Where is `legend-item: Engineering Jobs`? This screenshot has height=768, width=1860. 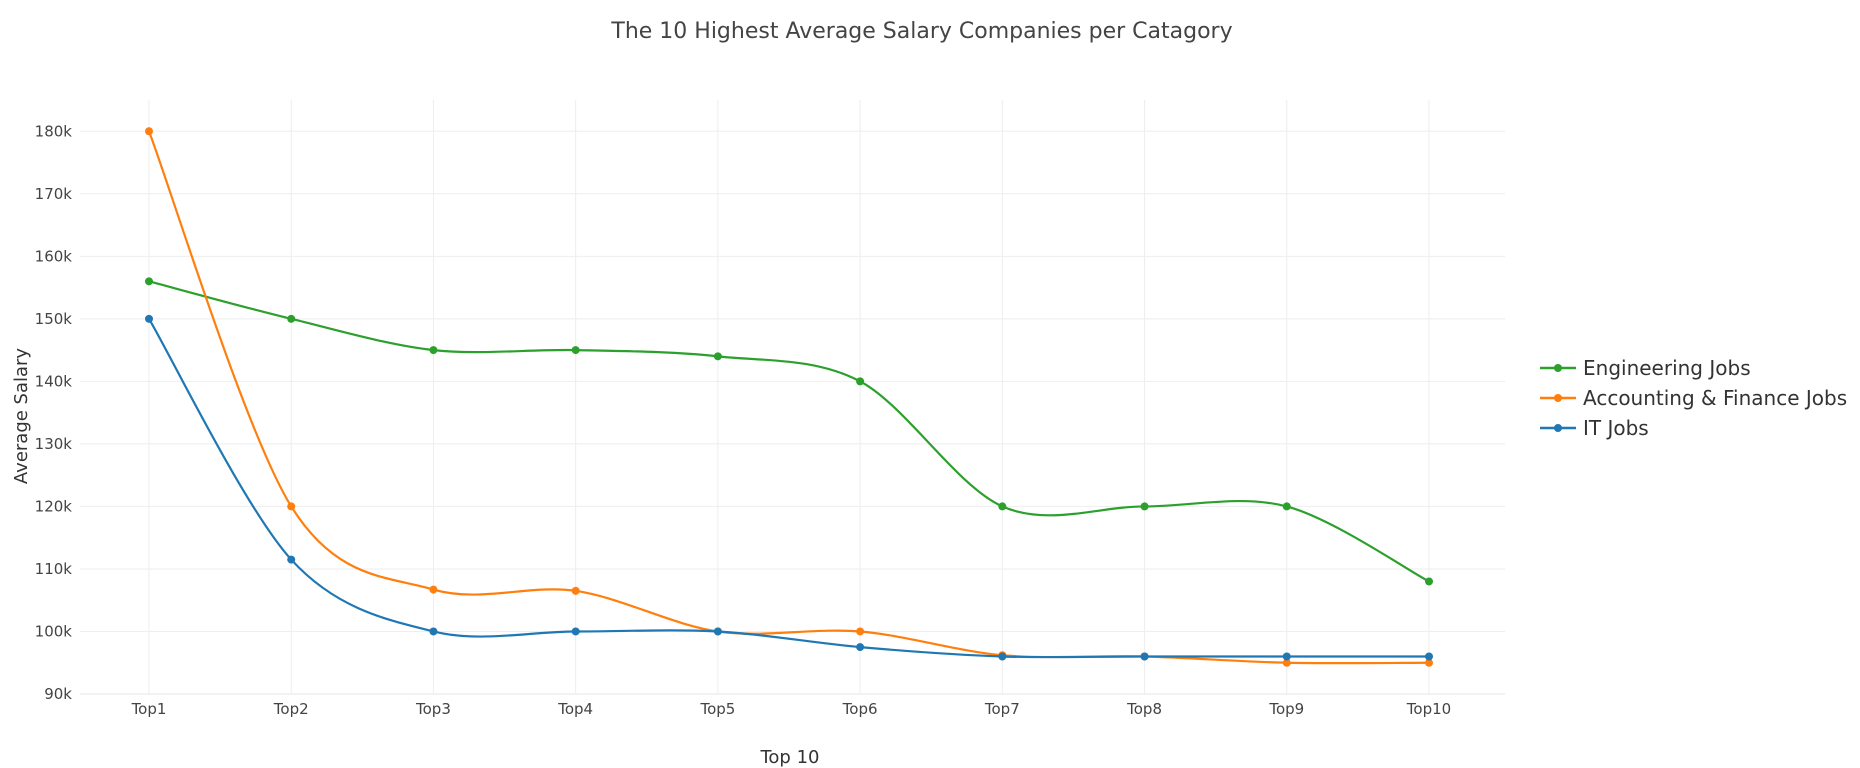 legend-item: Engineering Jobs is located at coordinates (1645, 368).